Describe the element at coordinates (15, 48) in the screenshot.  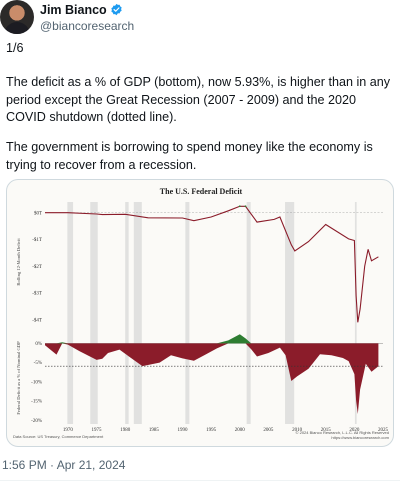
I see `thread-count: 1/6` at that location.